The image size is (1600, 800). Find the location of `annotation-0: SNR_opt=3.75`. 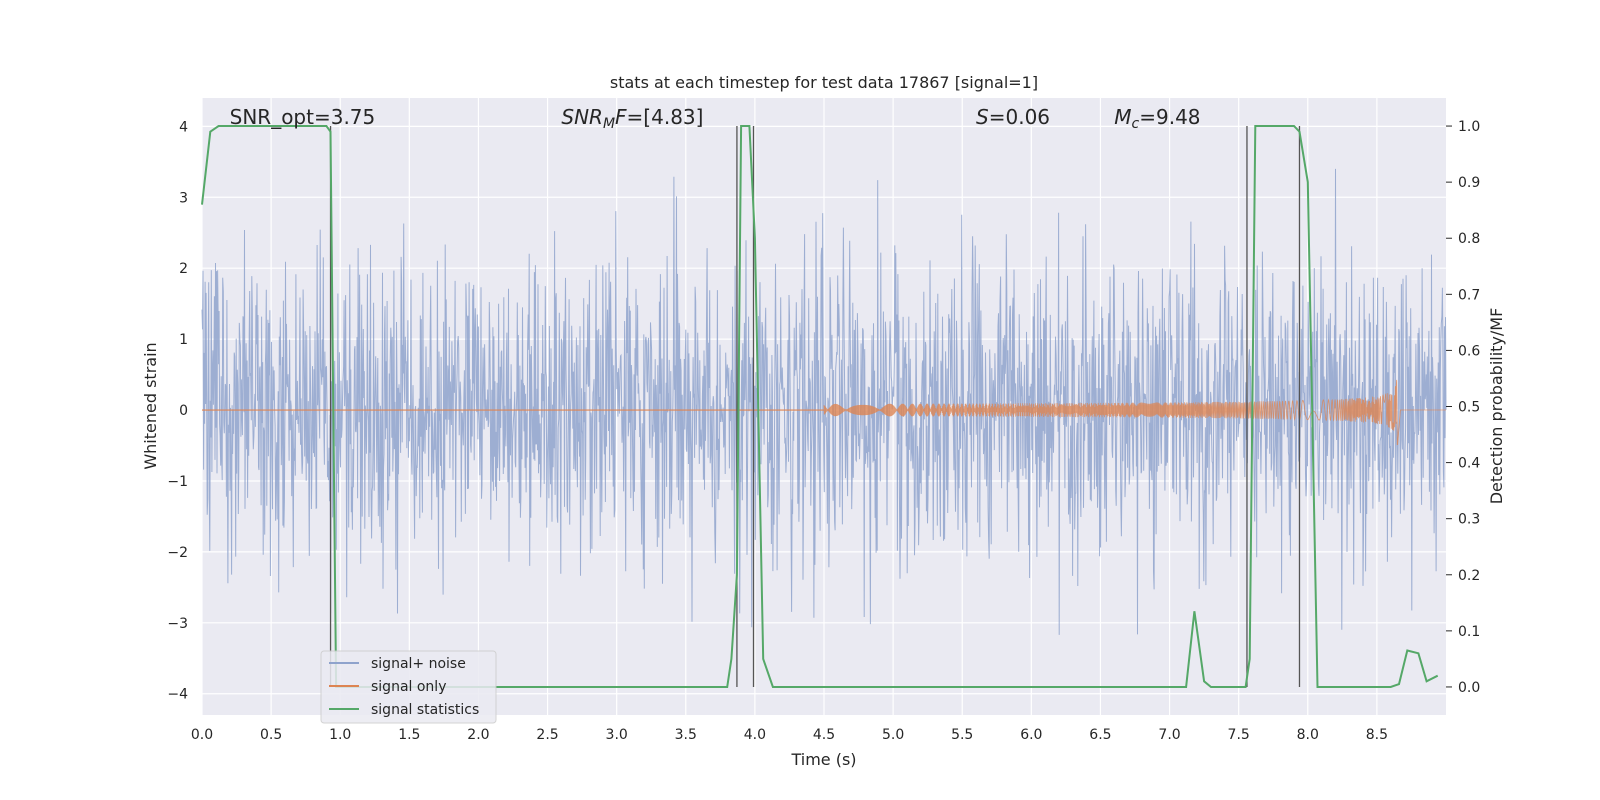

annotation-0: SNR_opt=3.75 is located at coordinates (303, 117).